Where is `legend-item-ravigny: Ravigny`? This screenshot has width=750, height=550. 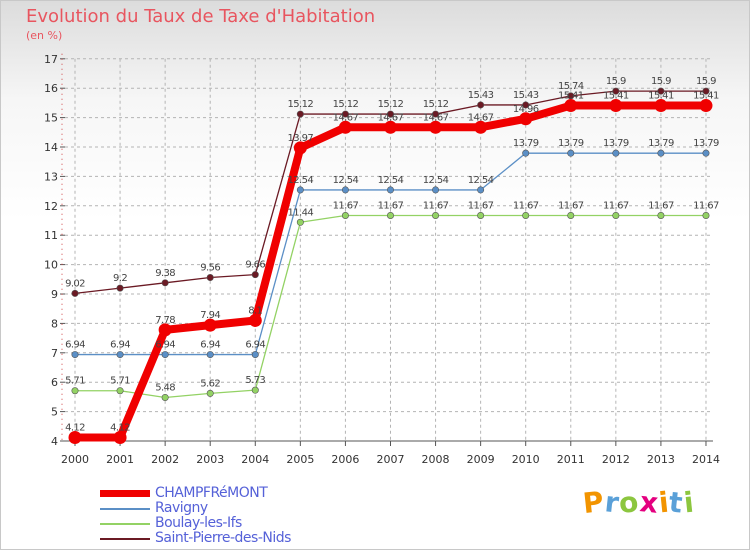 legend-item-ravigny: Ravigny is located at coordinates (220, 508).